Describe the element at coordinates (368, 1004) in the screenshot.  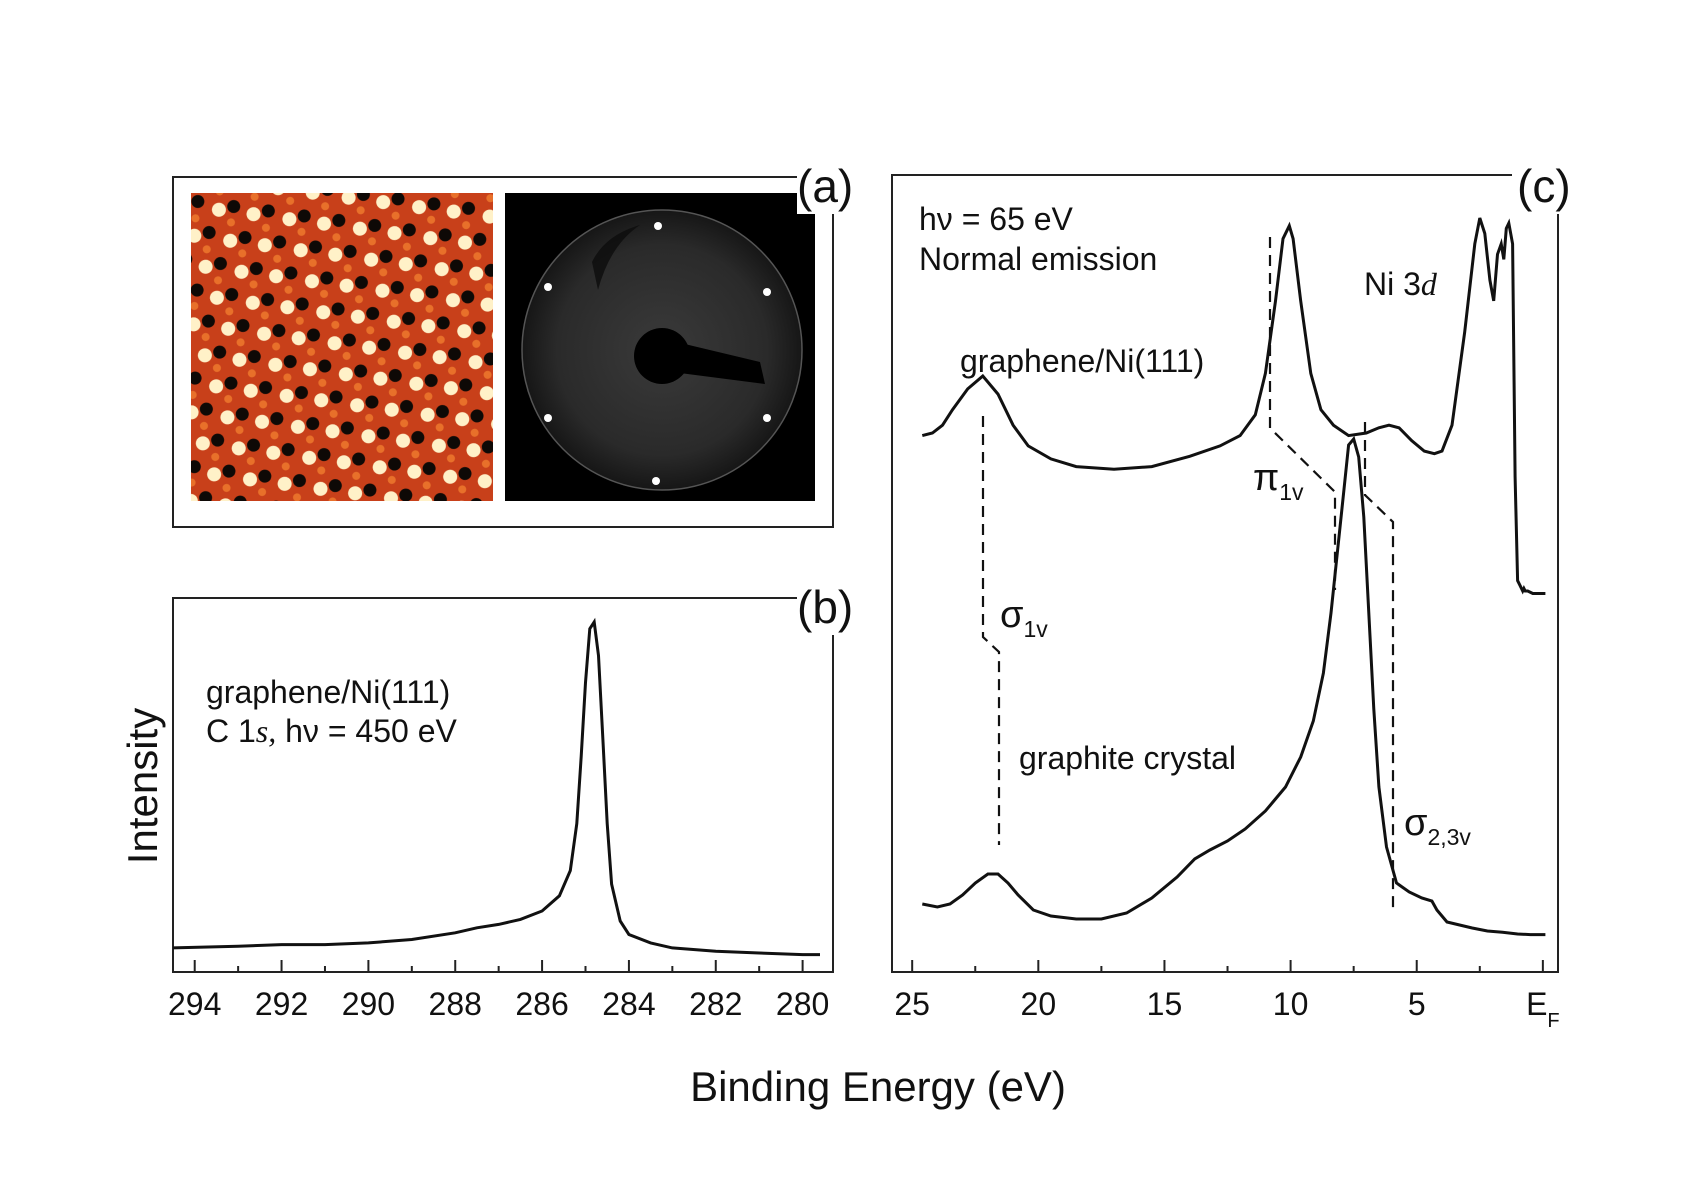
I see `panel-b-tick-label: 290` at that location.